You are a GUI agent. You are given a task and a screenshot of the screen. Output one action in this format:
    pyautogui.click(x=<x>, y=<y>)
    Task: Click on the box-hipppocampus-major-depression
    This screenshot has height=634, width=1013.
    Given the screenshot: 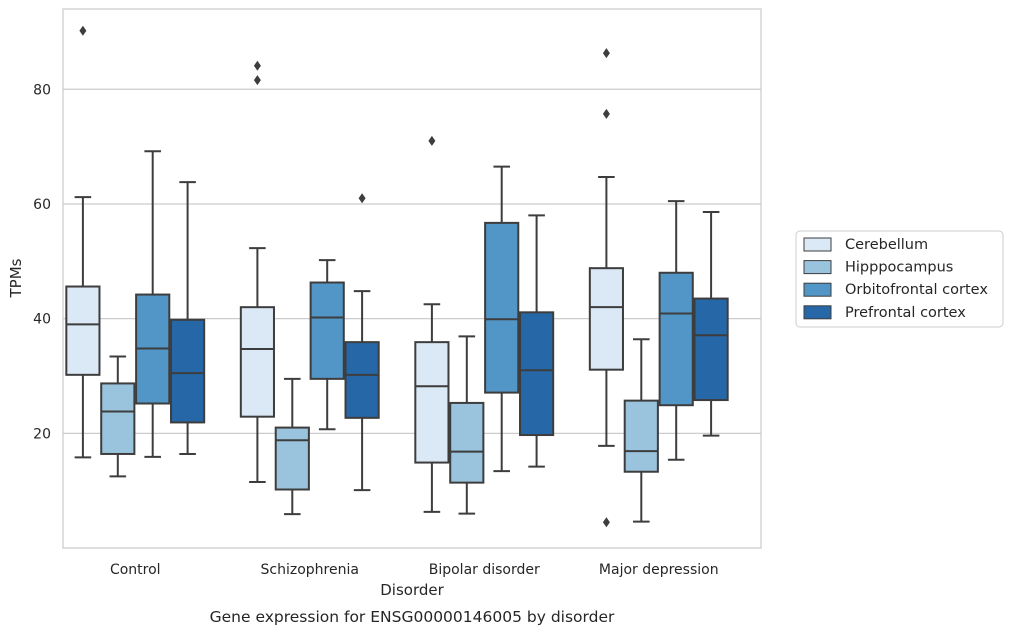 What is the action you would take?
    pyautogui.click(x=641, y=430)
    